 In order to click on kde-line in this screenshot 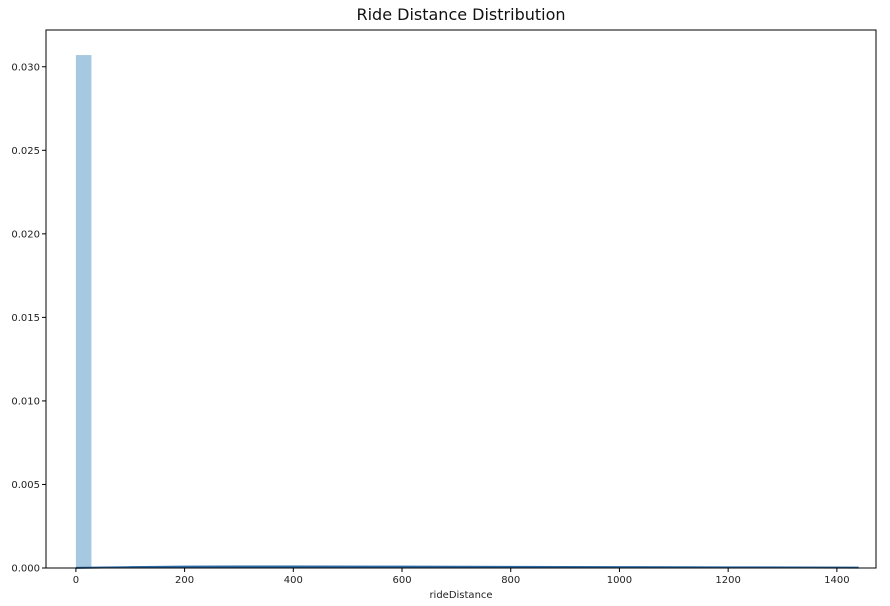, I will do `click(467, 567)`.